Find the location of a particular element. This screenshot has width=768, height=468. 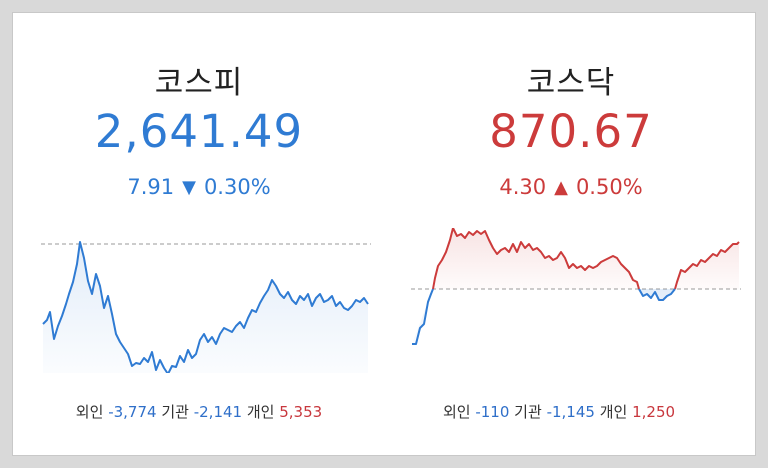

kospi-area is located at coordinates (205, 307).